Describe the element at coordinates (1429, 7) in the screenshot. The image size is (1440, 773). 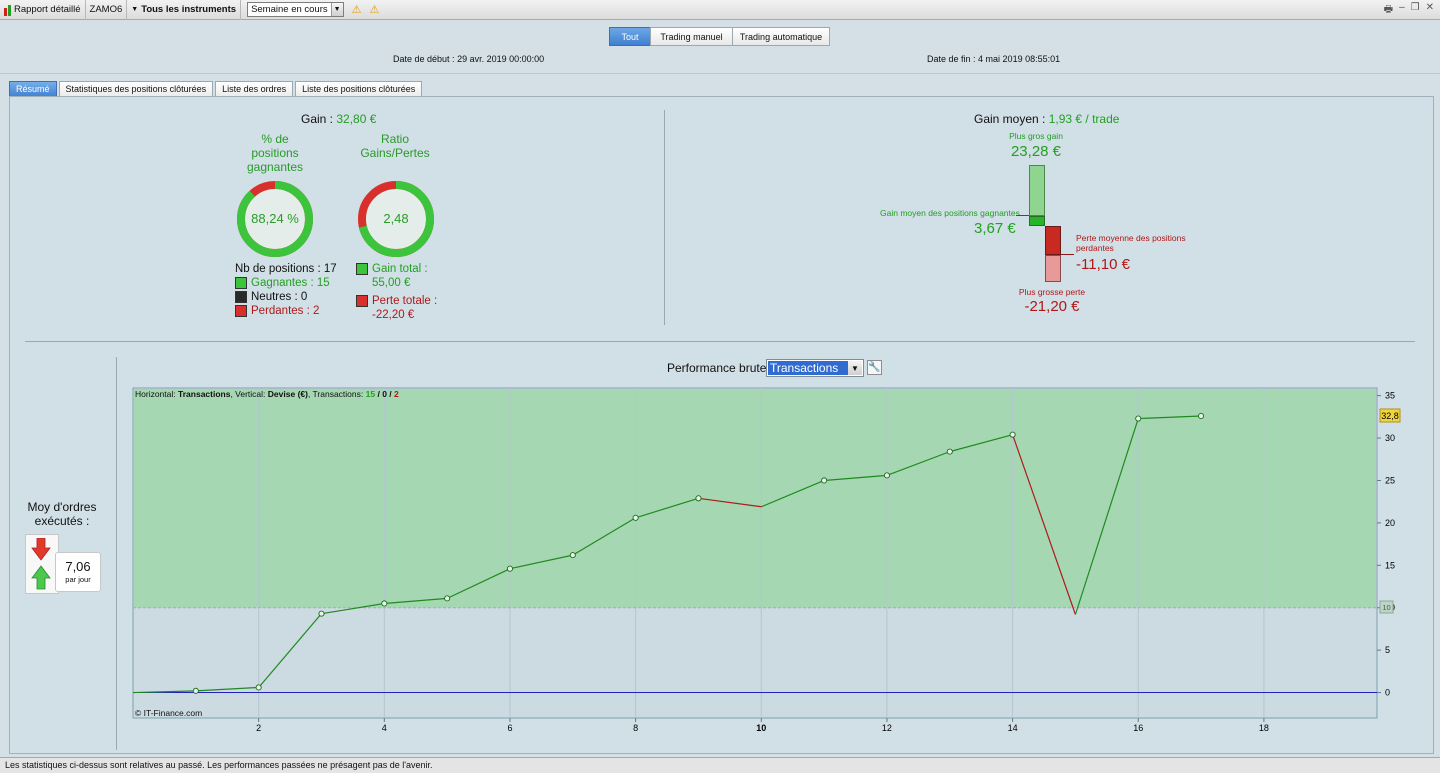
I see `close-icon: ✕` at that location.